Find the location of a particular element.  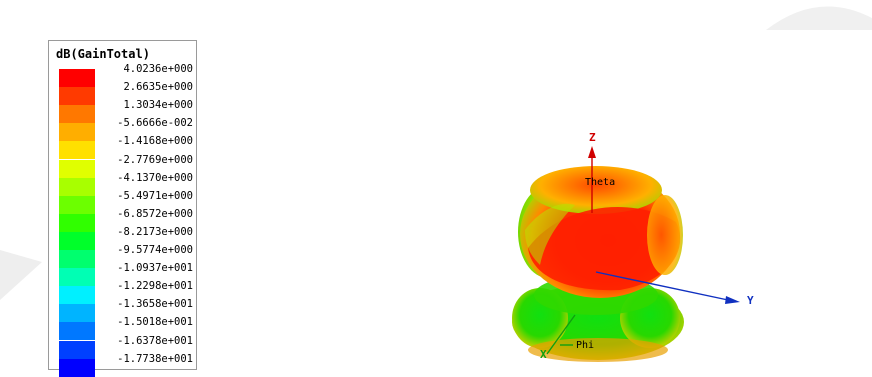

upper-lobe is located at coordinates (600, 232).